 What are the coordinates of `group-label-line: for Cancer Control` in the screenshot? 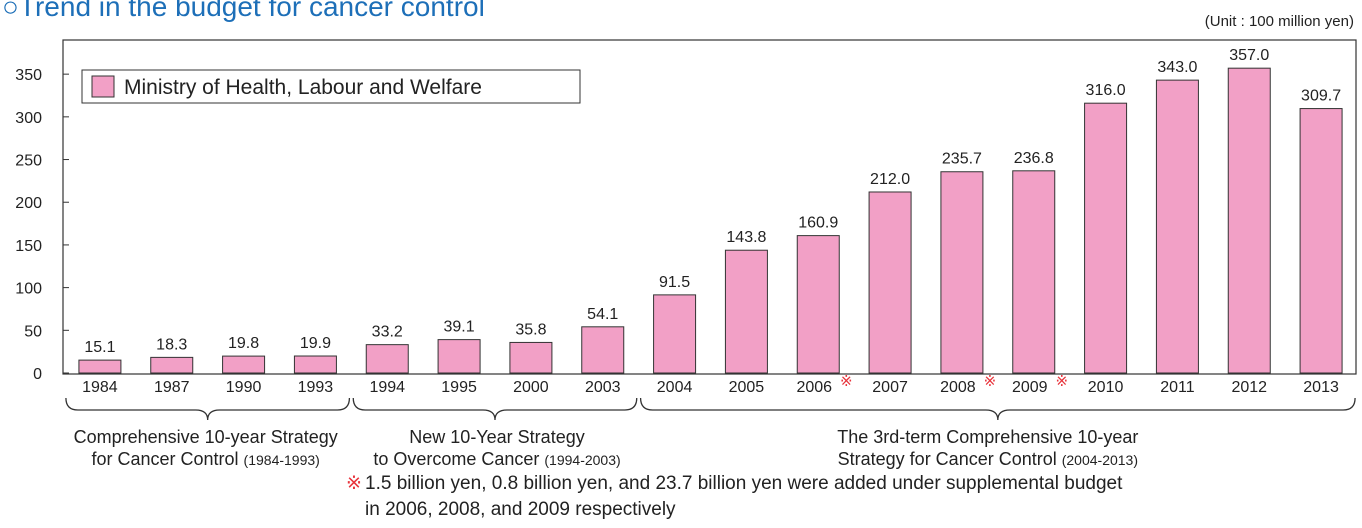 It's located at (164, 459).